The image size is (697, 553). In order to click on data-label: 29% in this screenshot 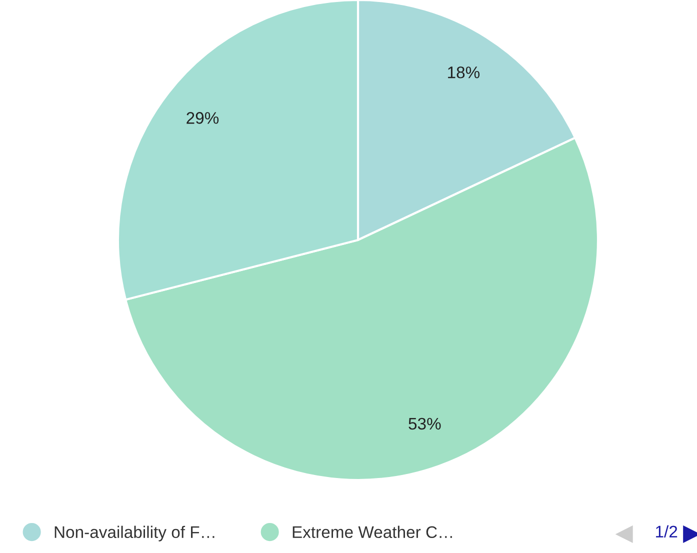, I will do `click(202, 118)`.